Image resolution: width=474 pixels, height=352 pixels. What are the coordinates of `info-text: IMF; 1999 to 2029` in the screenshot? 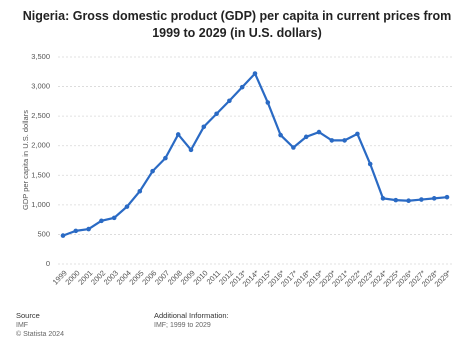 It's located at (182, 325).